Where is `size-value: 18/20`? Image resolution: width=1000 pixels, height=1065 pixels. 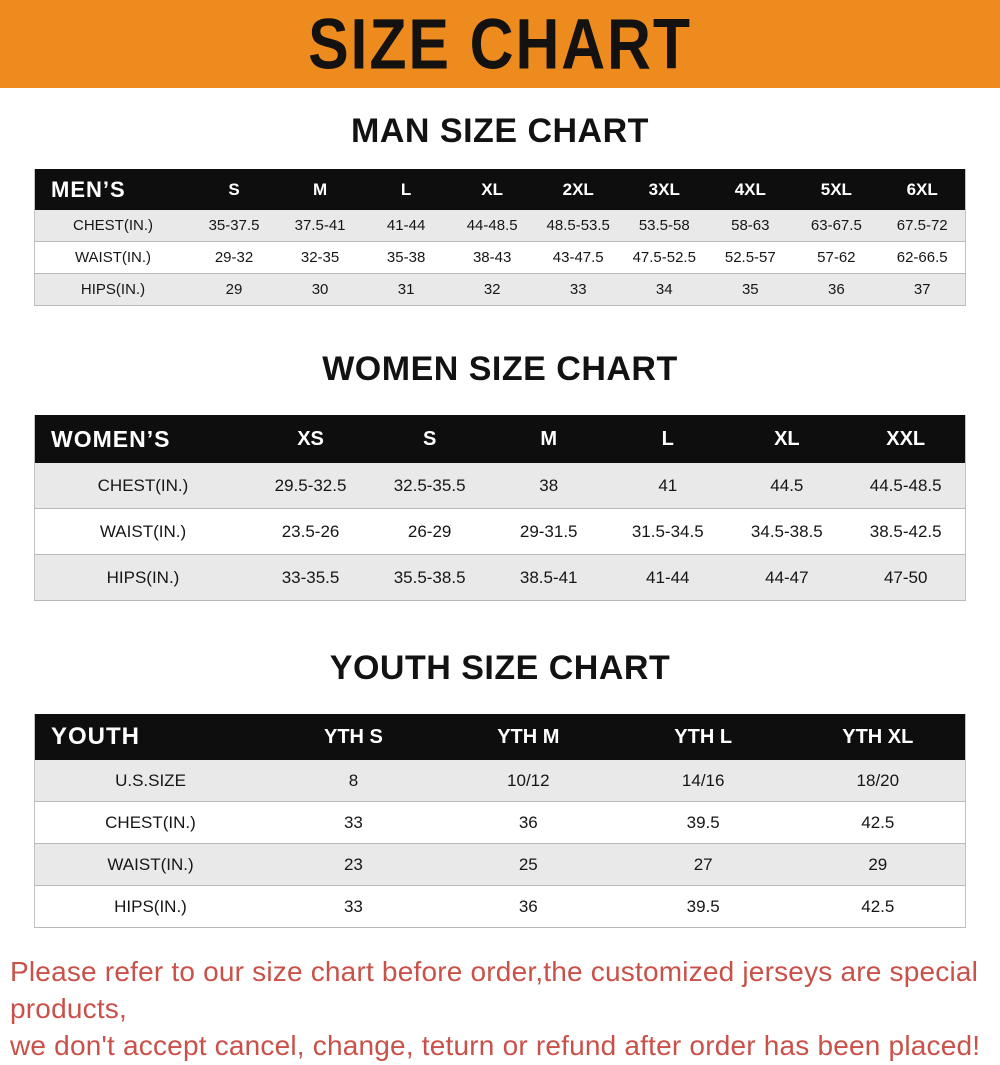
size-value: 18/20 is located at coordinates (878, 780).